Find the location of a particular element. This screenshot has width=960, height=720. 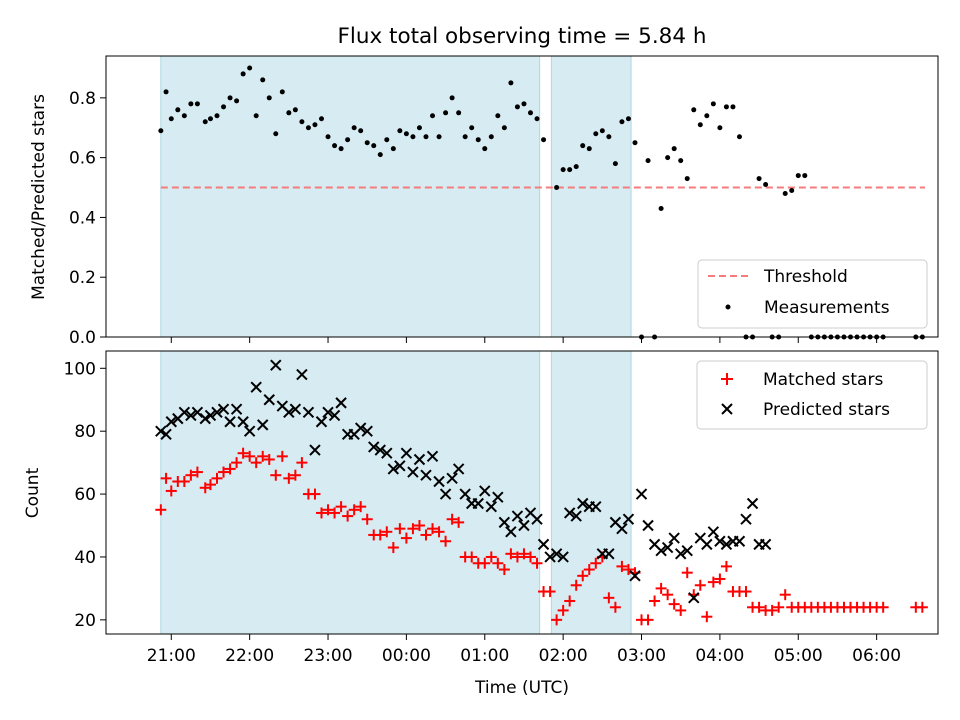

y-tick-label: 0.8 is located at coordinates (82, 99).